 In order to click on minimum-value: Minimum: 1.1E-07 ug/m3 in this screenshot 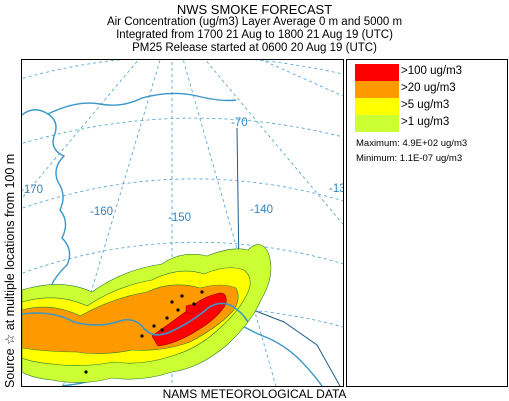, I will do `click(409, 158)`.